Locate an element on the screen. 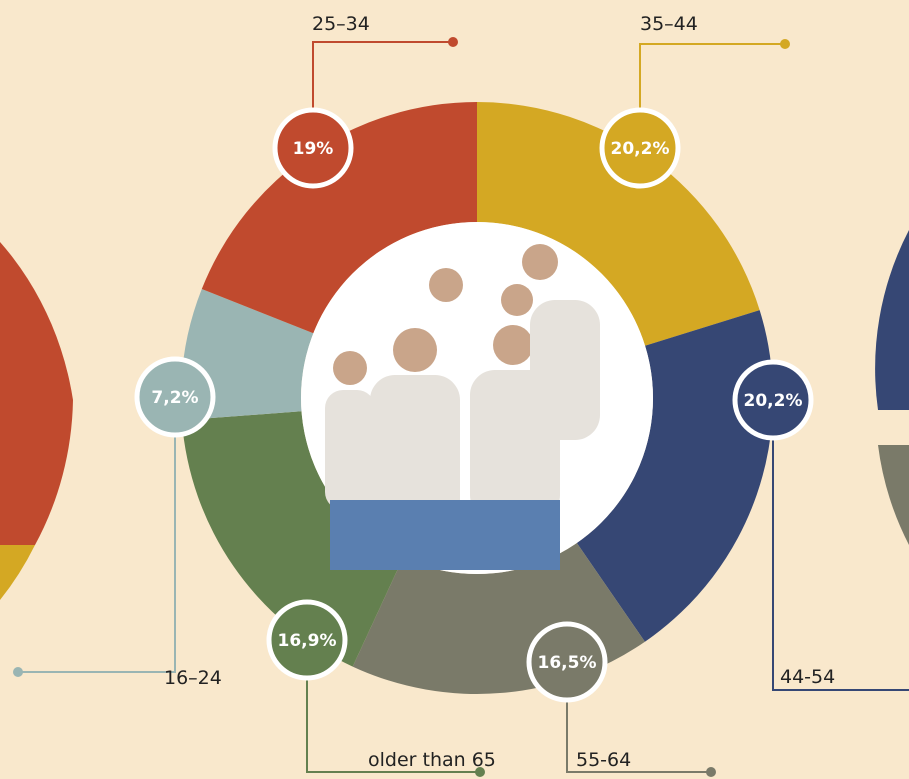 The image size is (909, 779). category-label: 16–24 is located at coordinates (193, 678).